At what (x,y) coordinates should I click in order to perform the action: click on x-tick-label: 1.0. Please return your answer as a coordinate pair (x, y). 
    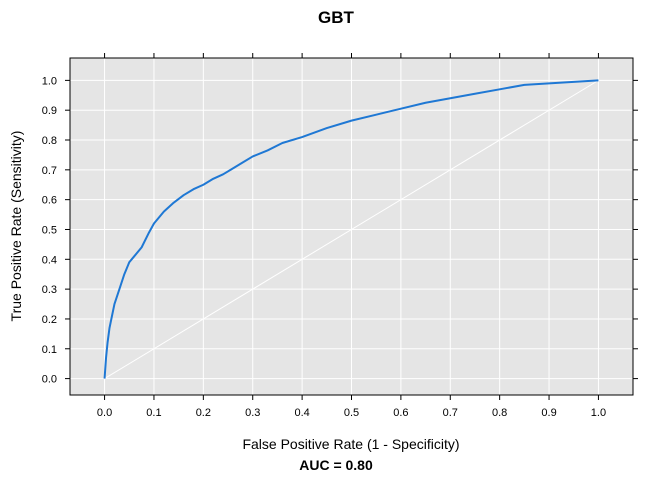
    Looking at the image, I should click on (598, 413).